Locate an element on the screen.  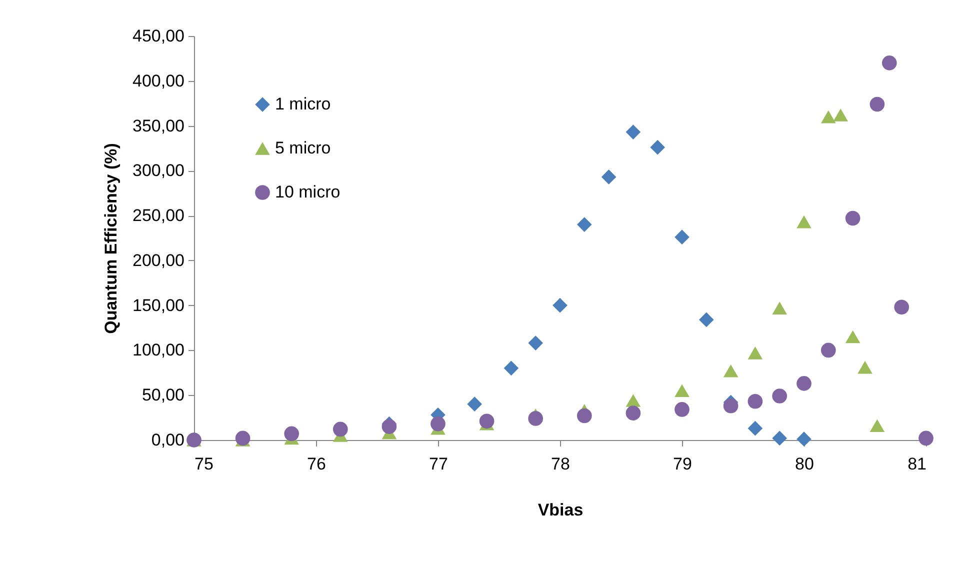
x-axis-title: Vbias is located at coordinates (561, 510).